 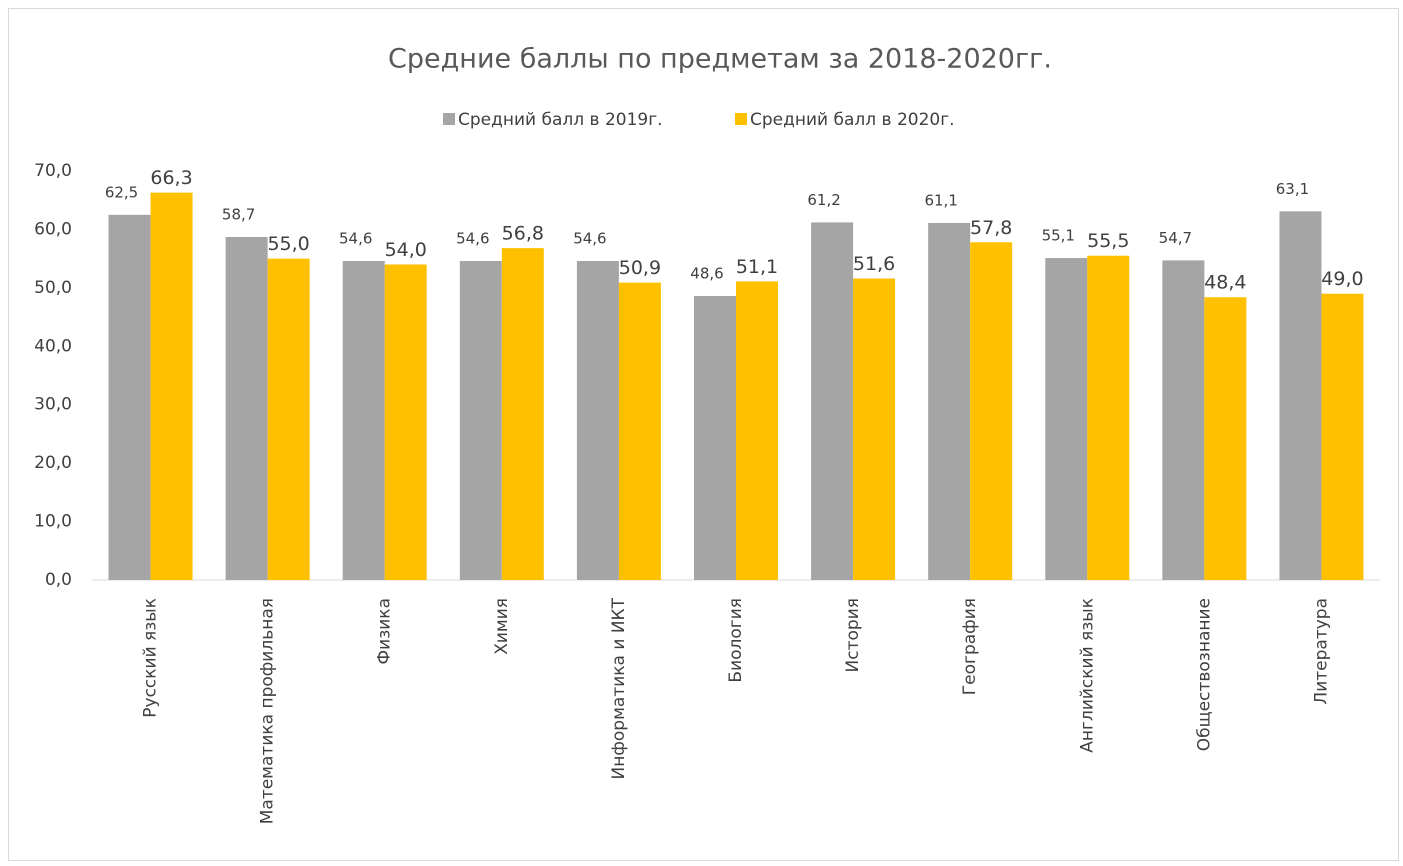 What do you see at coordinates (823, 200) in the screenshot?
I see `data-label: 61,2` at bounding box center [823, 200].